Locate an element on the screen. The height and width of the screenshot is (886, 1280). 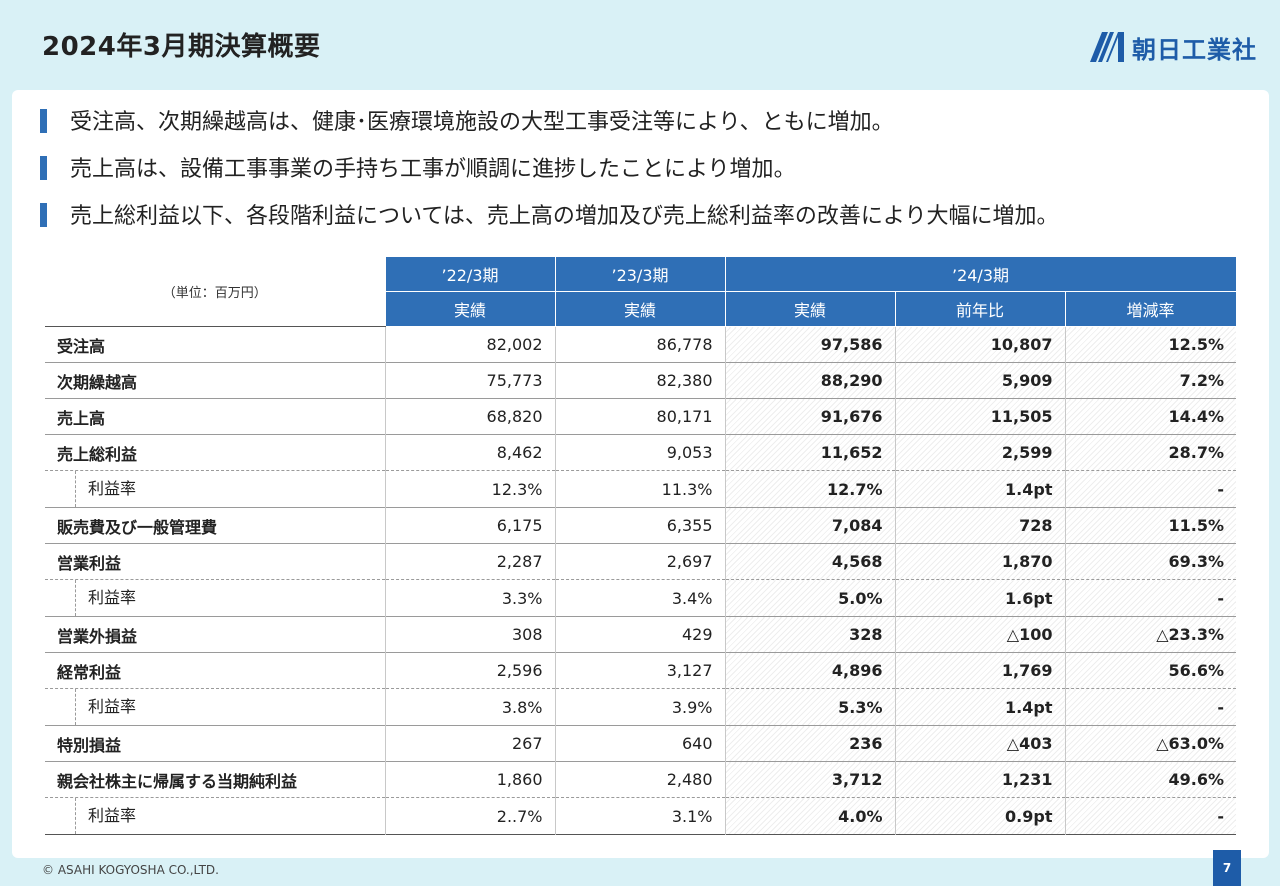
table-row: 特別損益 267 640 236 △403 △63.0% is located at coordinates (640, 743).